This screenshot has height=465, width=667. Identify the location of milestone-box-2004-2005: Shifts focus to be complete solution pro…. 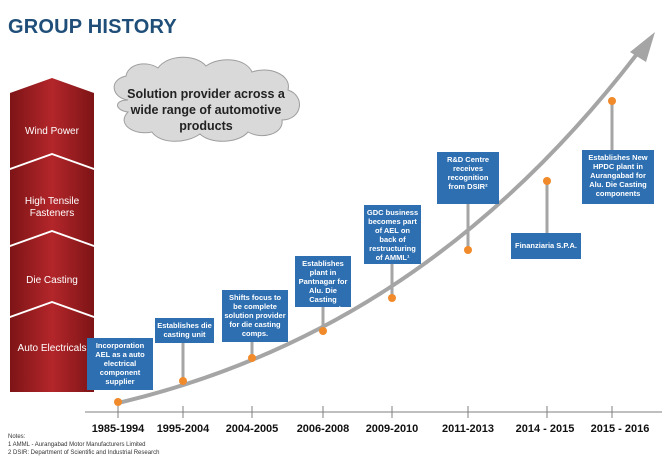
(255, 316).